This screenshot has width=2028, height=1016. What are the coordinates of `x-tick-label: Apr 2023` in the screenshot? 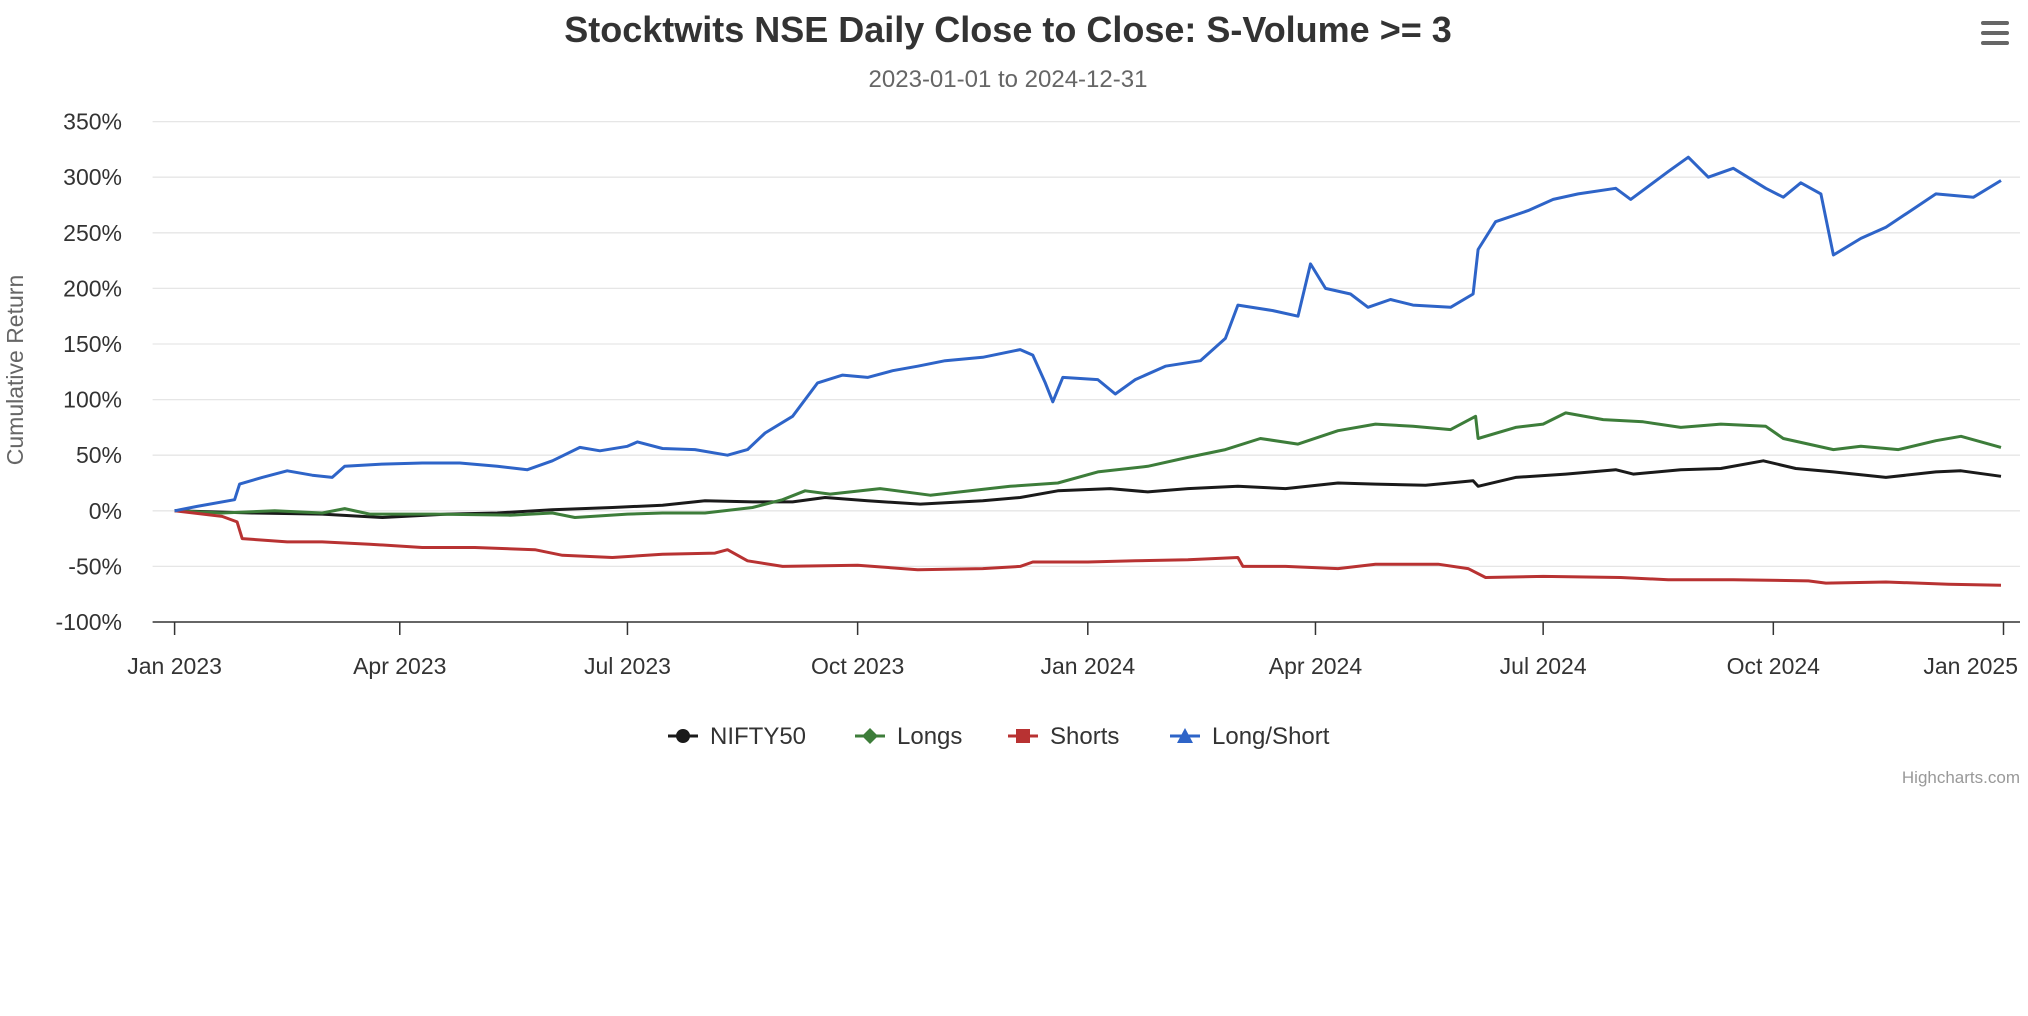 It's located at (399, 666).